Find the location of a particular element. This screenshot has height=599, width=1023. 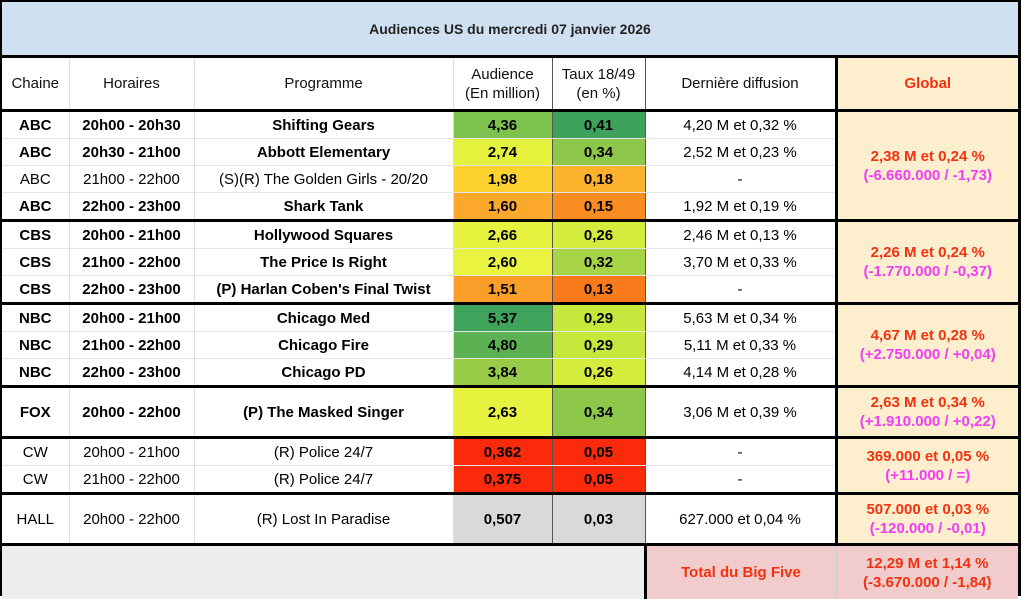

cell-derniere: 1,92 M et 0,19 % is located at coordinates (740, 207).